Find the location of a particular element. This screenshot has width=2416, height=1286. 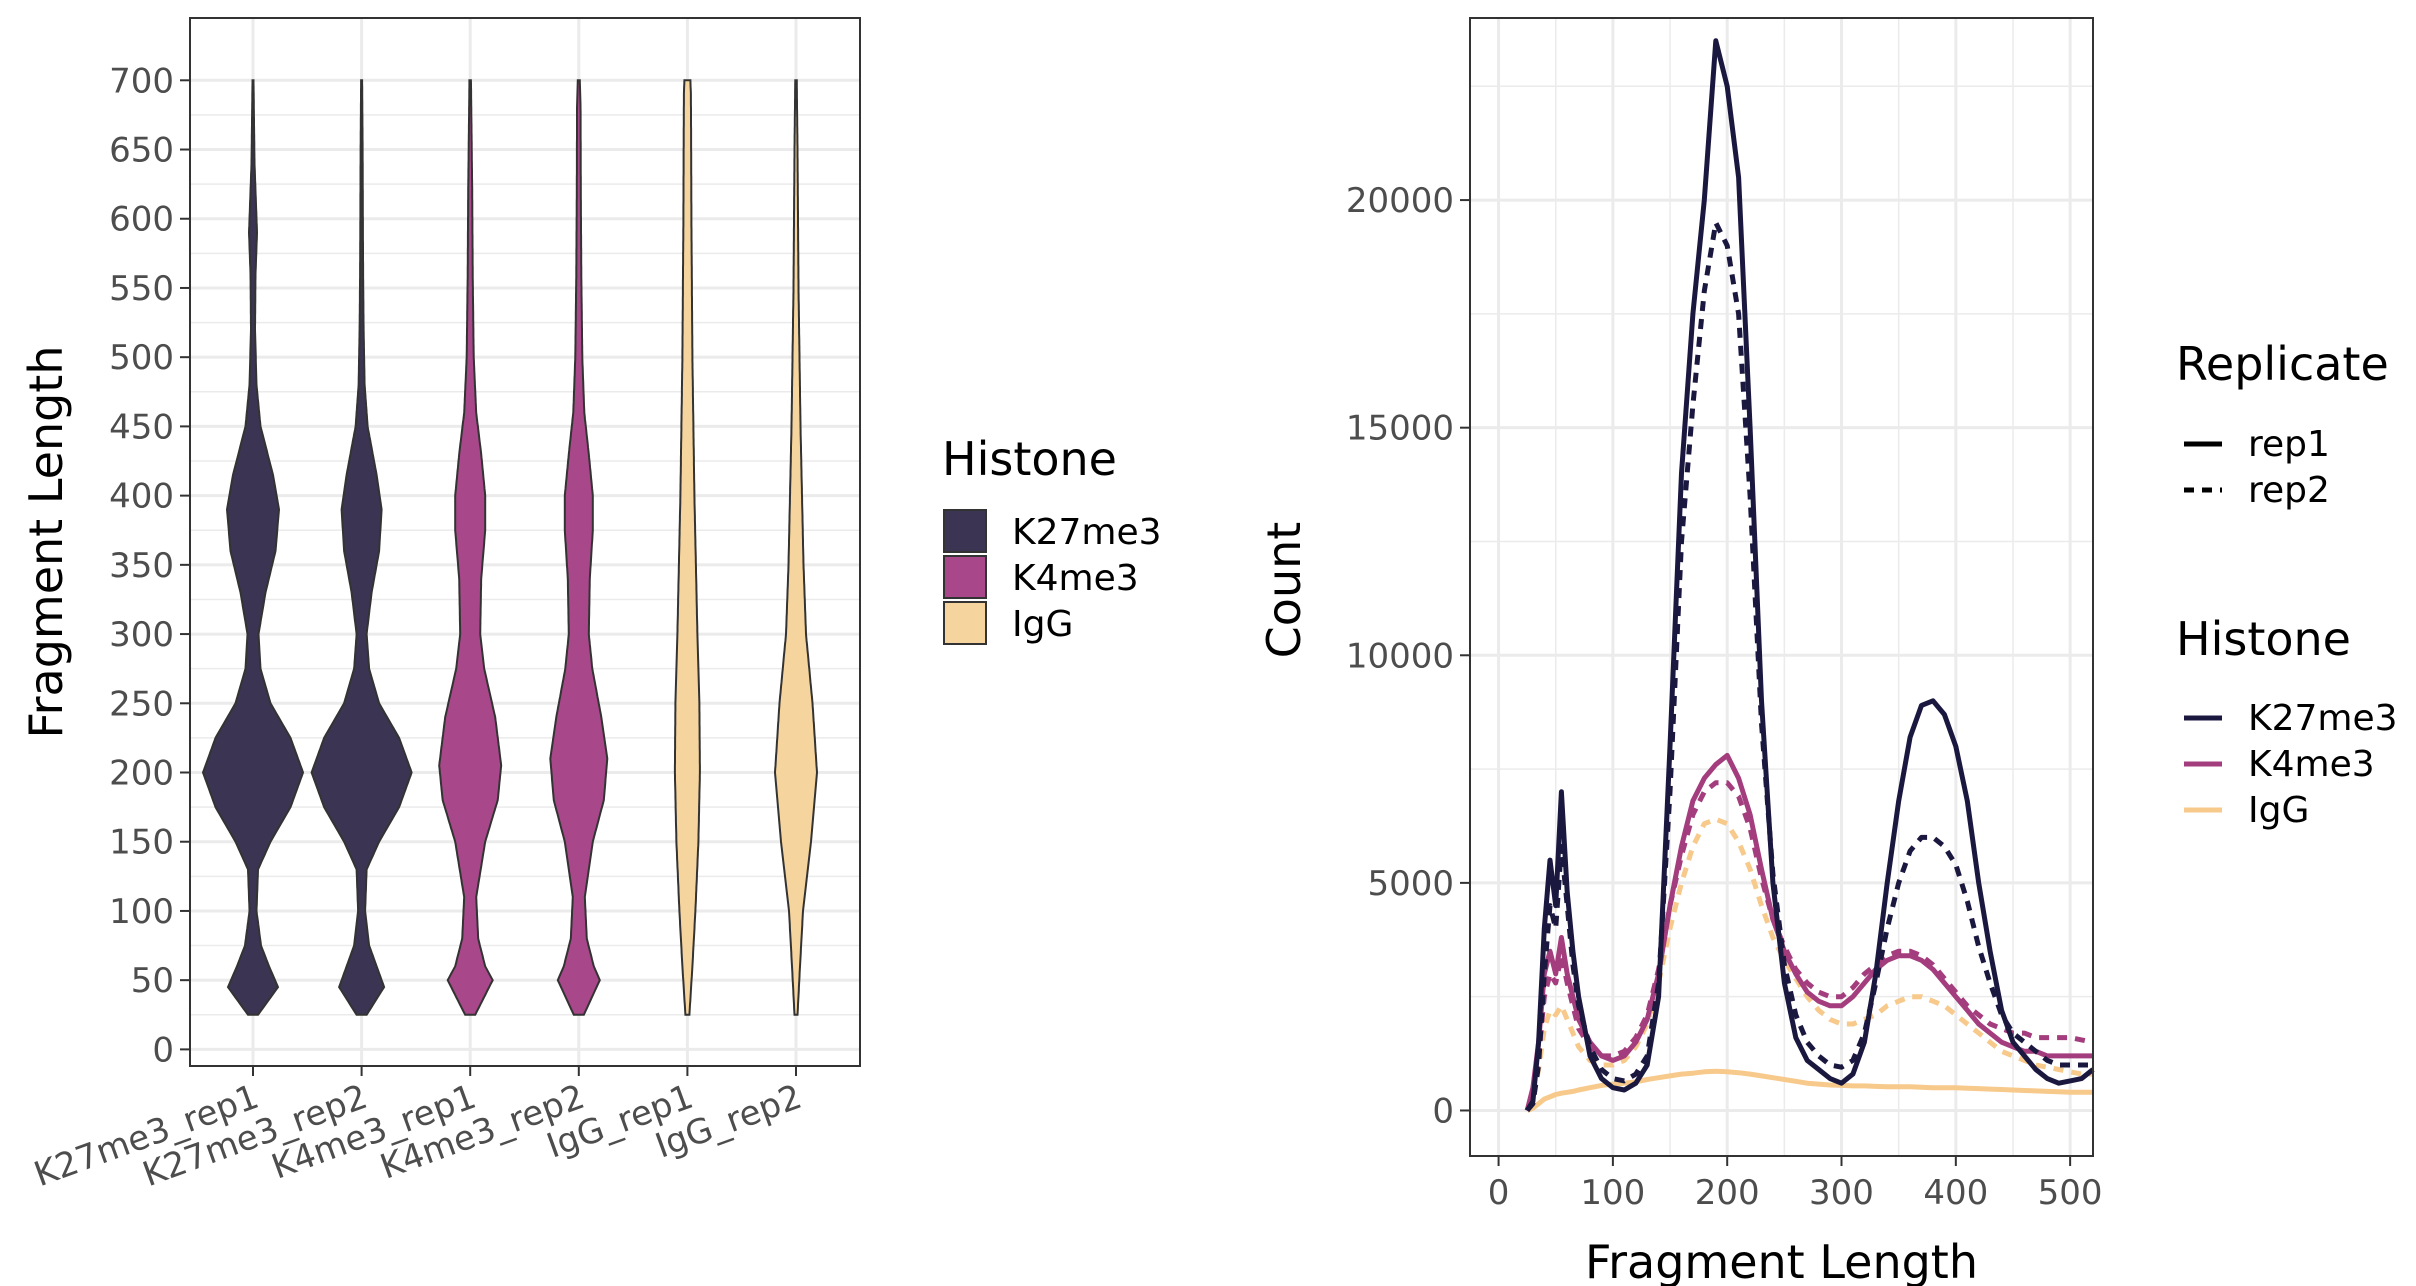

violin-y-tick-label: 500 is located at coordinates (141, 358).